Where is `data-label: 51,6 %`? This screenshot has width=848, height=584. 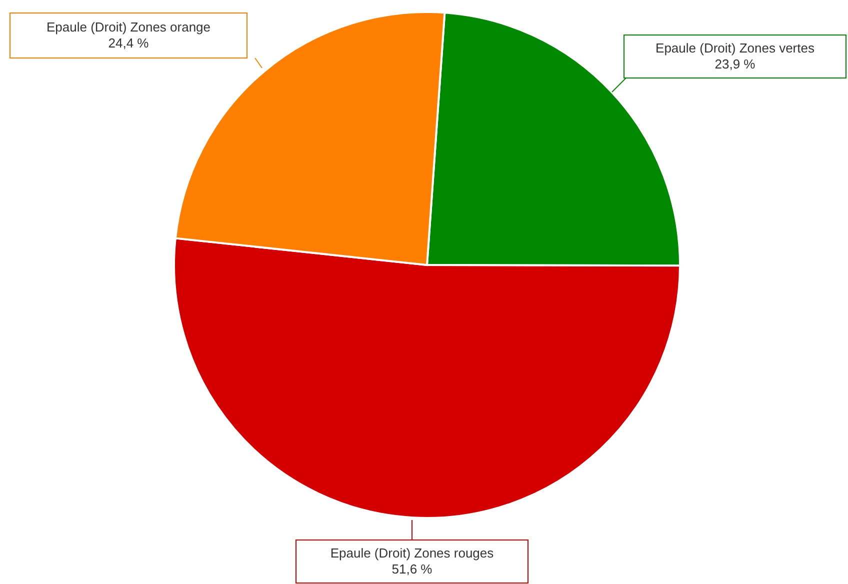 data-label: 51,6 % is located at coordinates (412, 569).